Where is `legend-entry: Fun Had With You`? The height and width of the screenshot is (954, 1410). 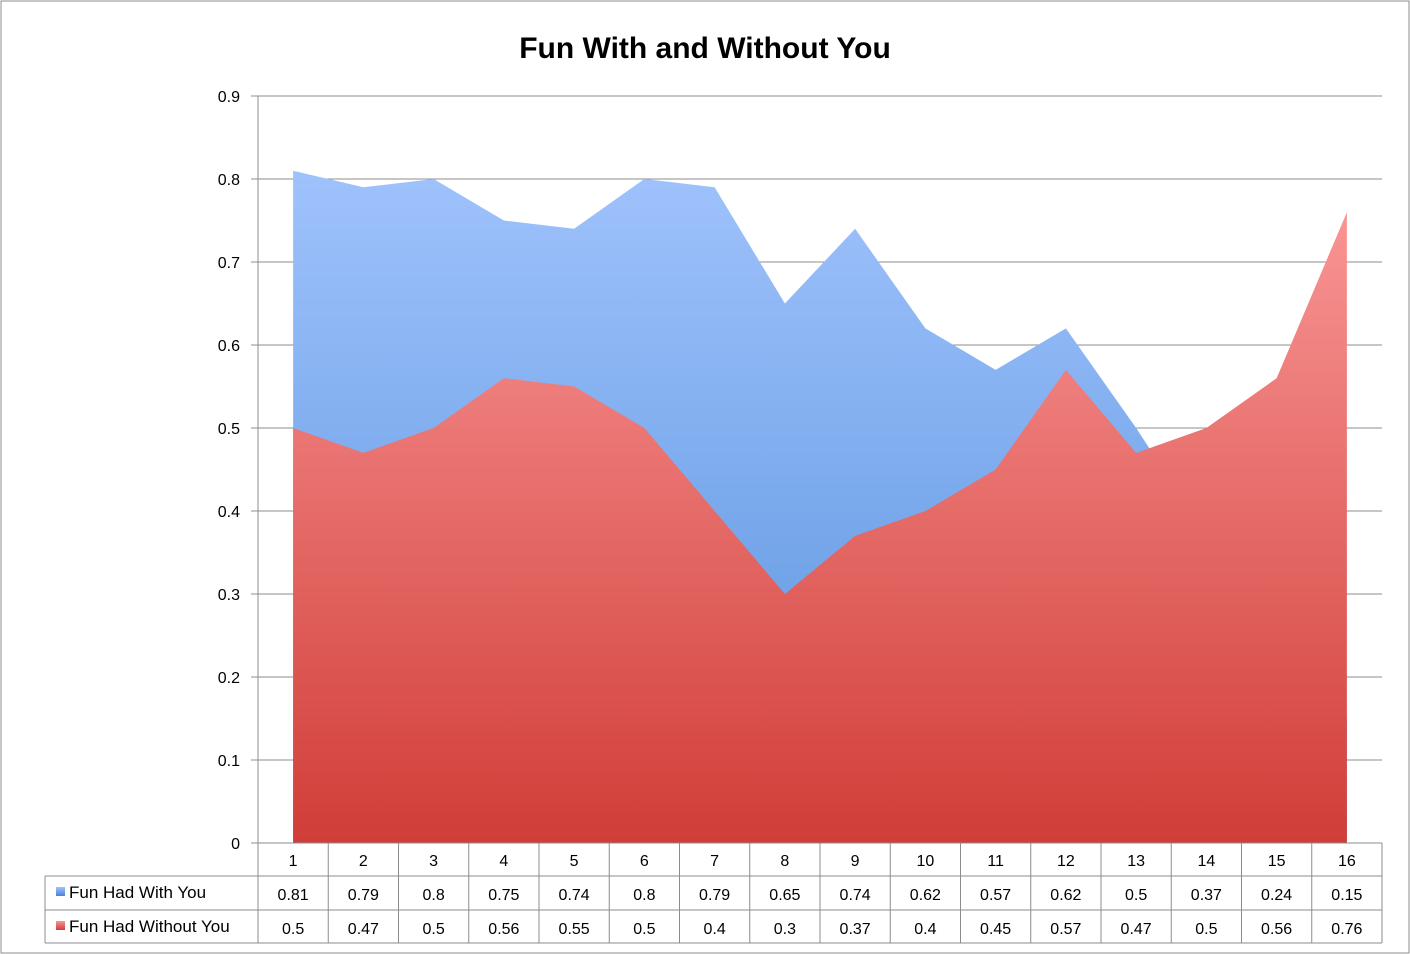
legend-entry: Fun Had With You is located at coordinates (137, 892).